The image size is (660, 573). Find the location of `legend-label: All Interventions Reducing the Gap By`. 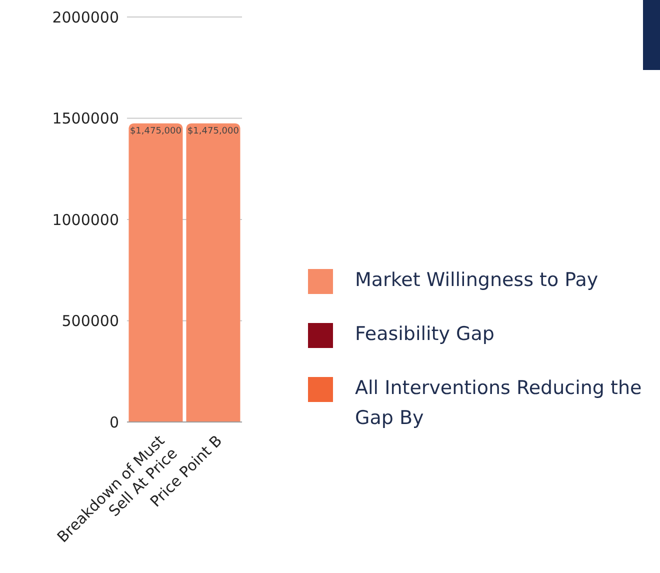

legend-label: All Interventions Reducing the Gap By is located at coordinates (499, 403).